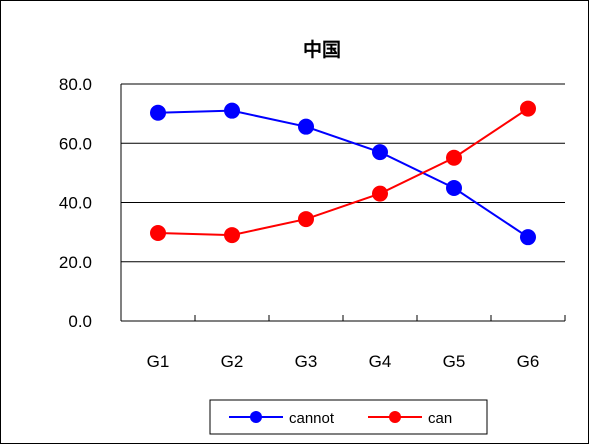 The width and height of the screenshot is (589, 444). Describe the element at coordinates (80, 321) in the screenshot. I see `y-tick-label: 0.0` at that location.